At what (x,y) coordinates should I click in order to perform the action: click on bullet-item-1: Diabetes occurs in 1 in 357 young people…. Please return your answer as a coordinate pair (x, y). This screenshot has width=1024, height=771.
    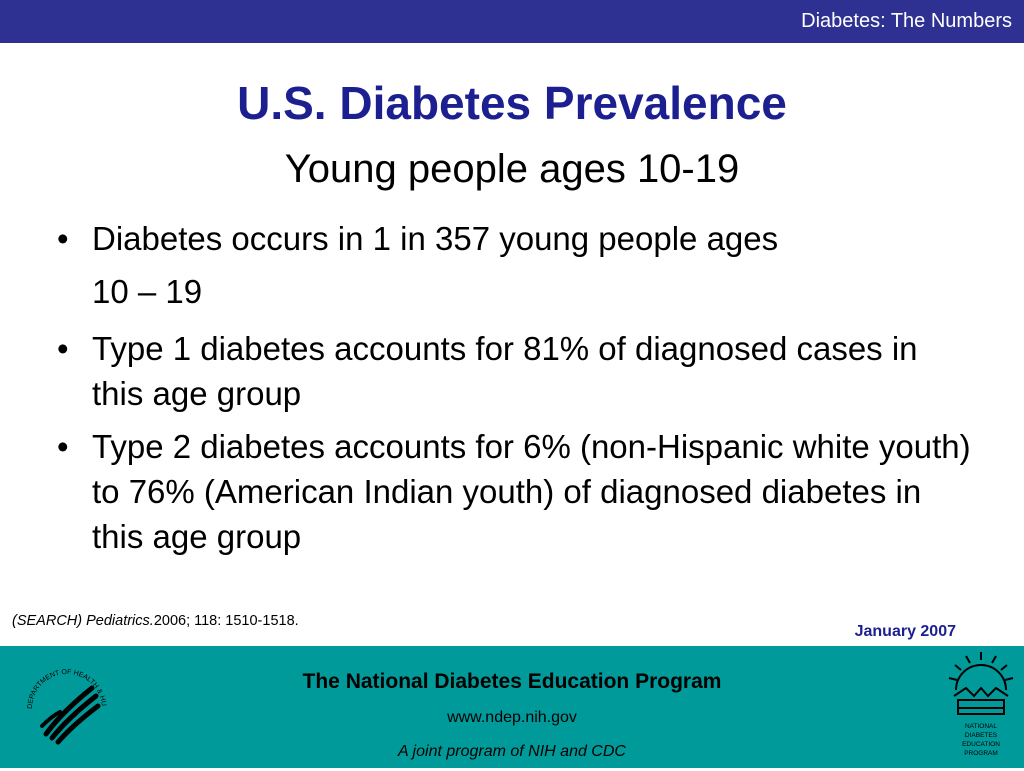
    Looking at the image, I should click on (512, 265).